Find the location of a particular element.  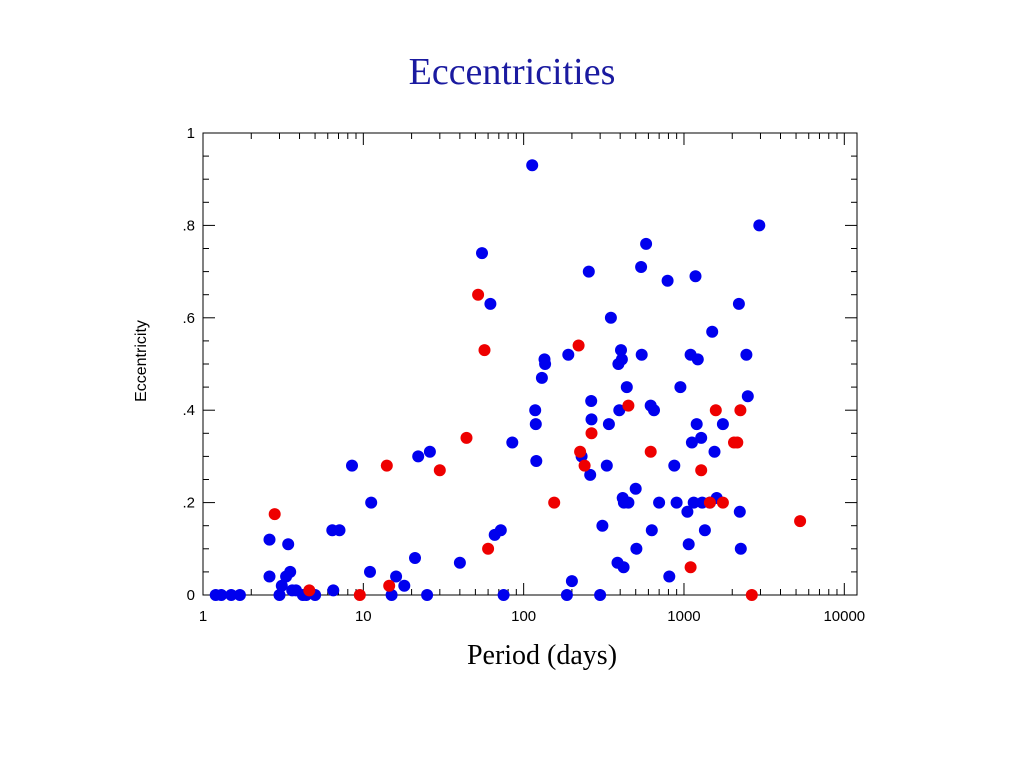

x-tick-label: 10000 is located at coordinates (844, 616).